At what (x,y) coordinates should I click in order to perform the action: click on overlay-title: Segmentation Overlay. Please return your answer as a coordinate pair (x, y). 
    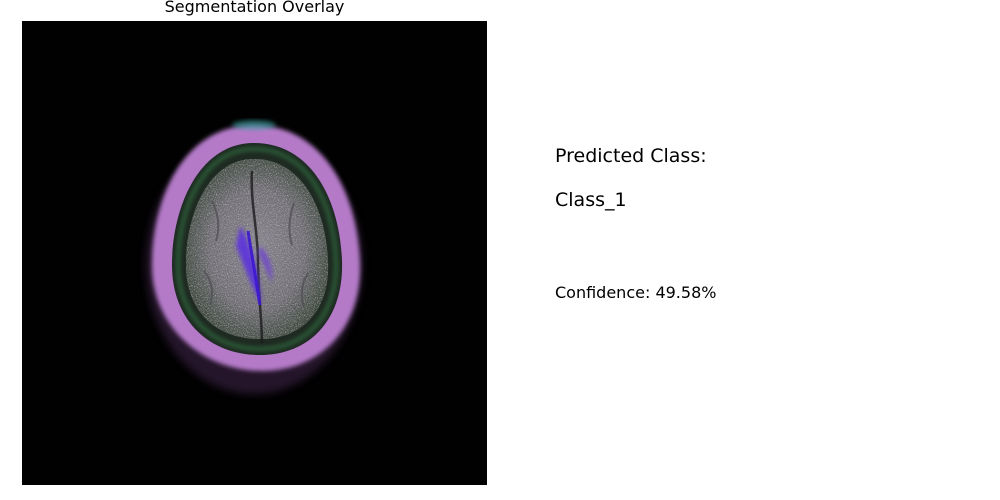
    Looking at the image, I should click on (254, 8).